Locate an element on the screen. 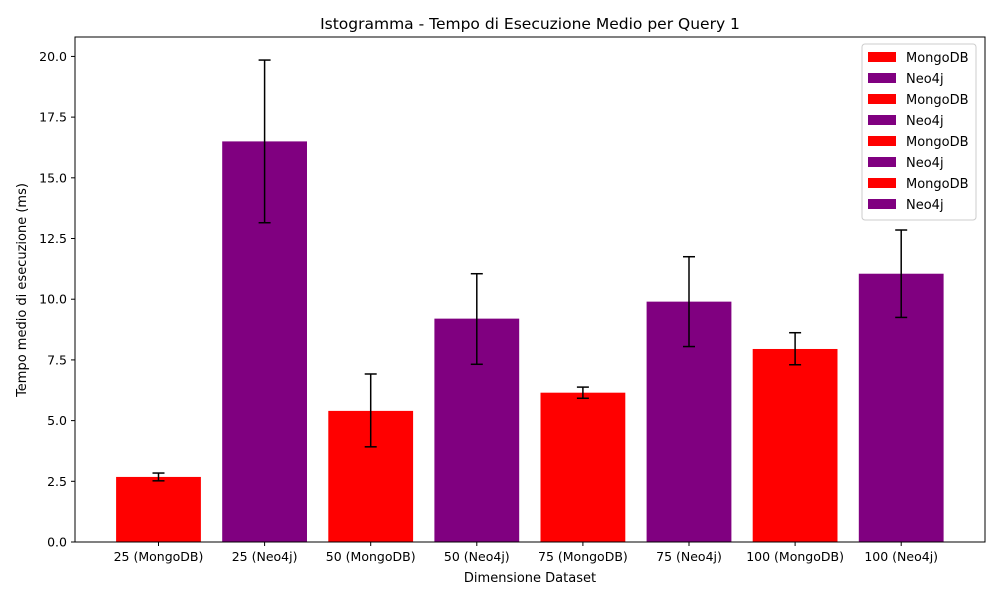 The width and height of the screenshot is (1000, 600). y-tick-label: 15.0 is located at coordinates (53, 177).